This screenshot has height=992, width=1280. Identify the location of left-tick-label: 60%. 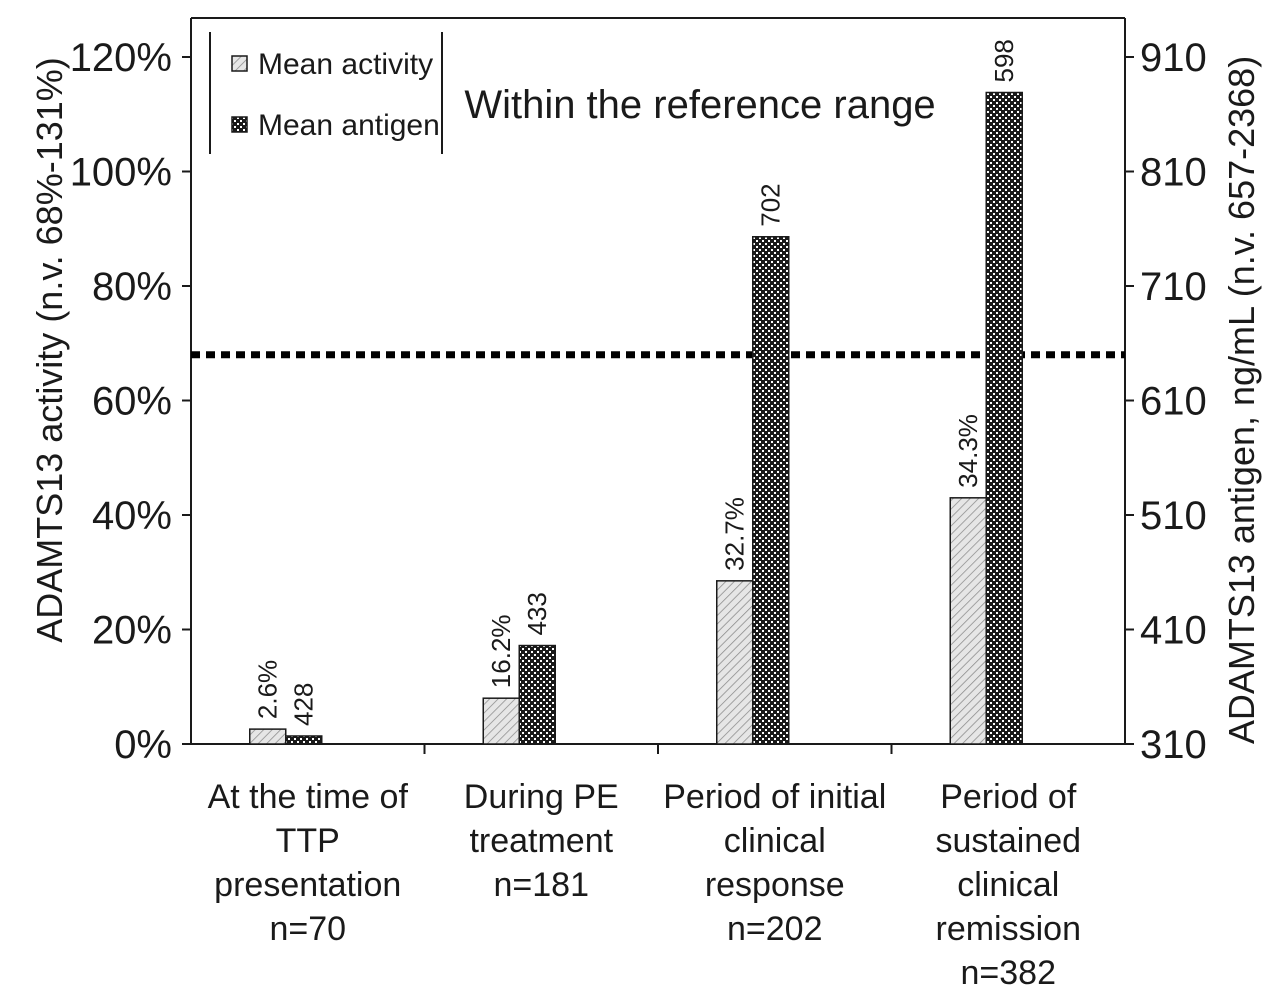
(132, 402).